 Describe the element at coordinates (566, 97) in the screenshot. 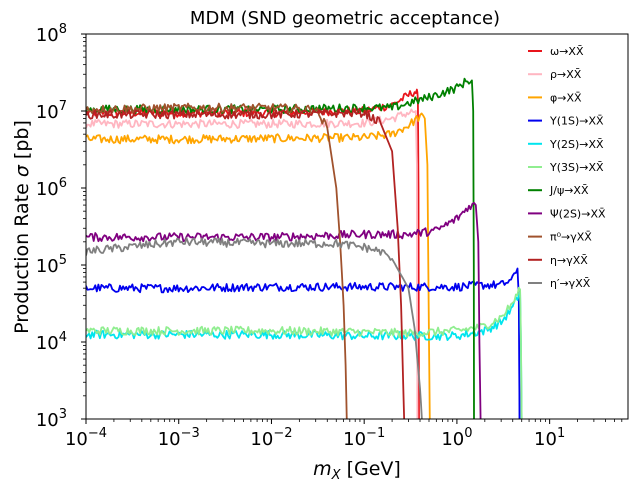

I see `legend-label-2: φ→XX̄` at that location.